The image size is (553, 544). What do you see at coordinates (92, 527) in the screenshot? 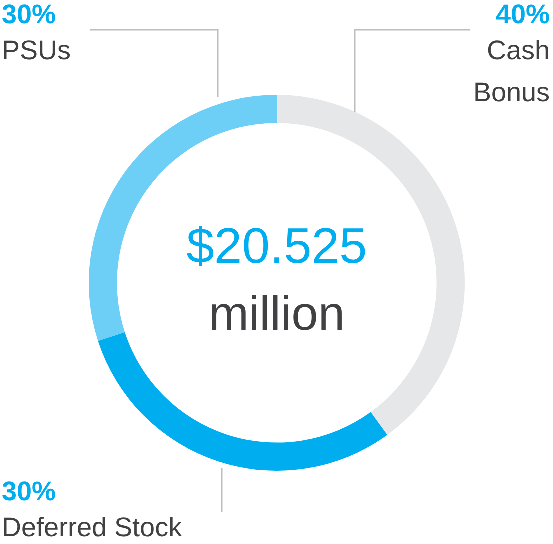
I see `slice-label: Deferred Stock` at bounding box center [92, 527].